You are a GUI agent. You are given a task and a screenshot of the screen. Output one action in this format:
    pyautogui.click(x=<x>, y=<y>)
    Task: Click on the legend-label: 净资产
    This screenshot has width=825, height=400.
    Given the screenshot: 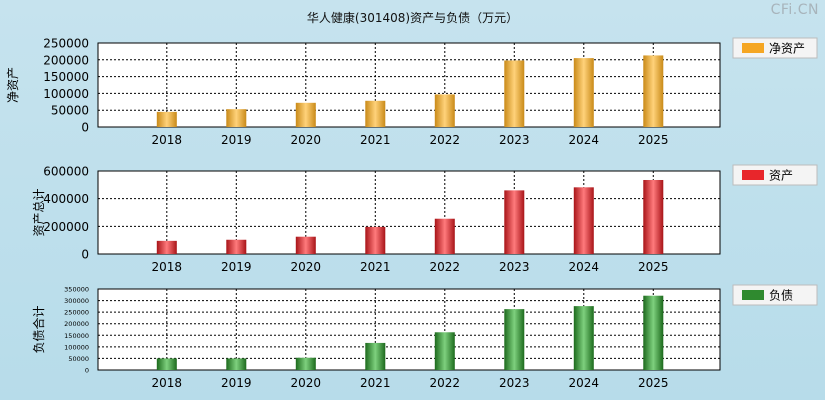 What is the action you would take?
    pyautogui.click(x=787, y=49)
    